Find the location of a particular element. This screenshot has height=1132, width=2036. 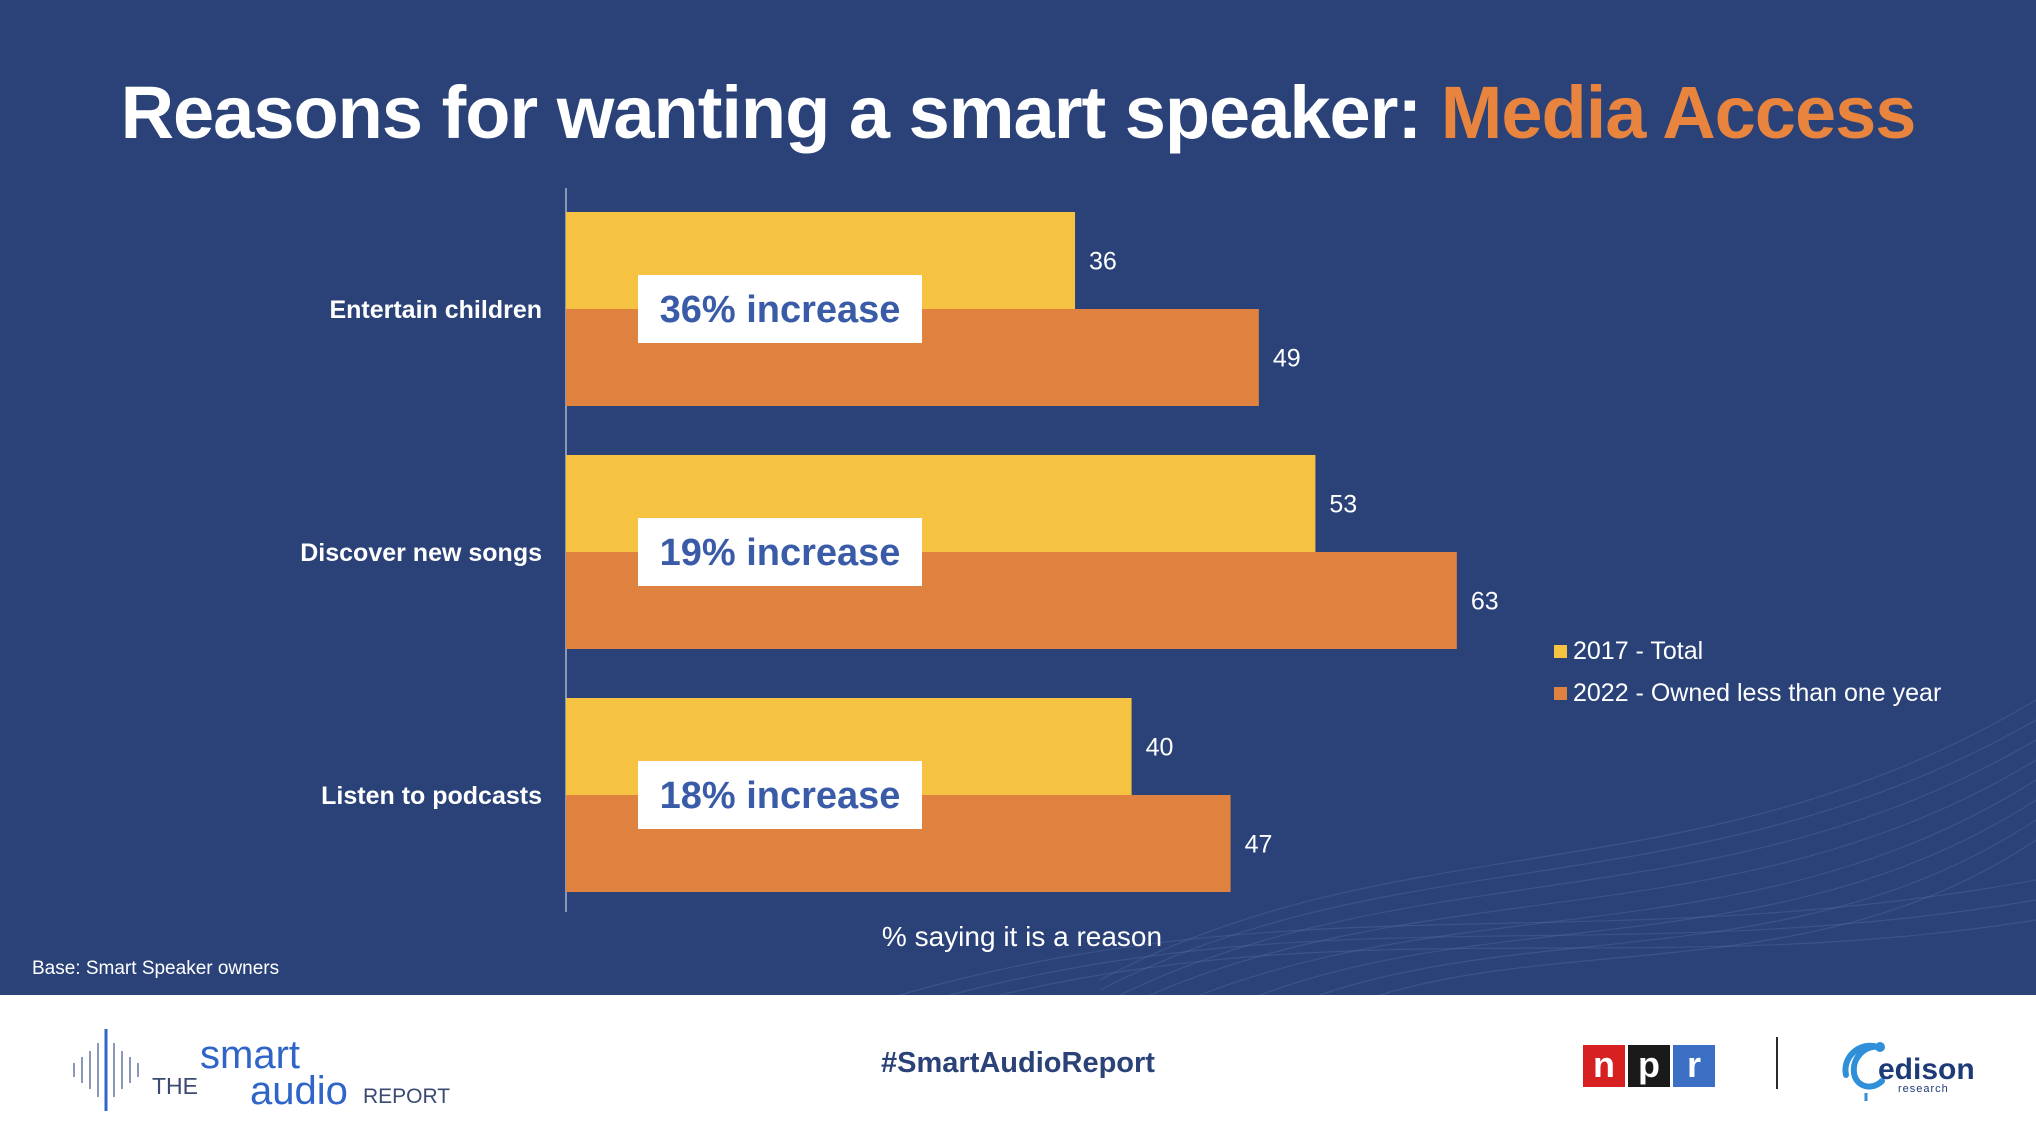

annotations-layer: 36% increase 19% increase 18% increase is located at coordinates (780, 552).